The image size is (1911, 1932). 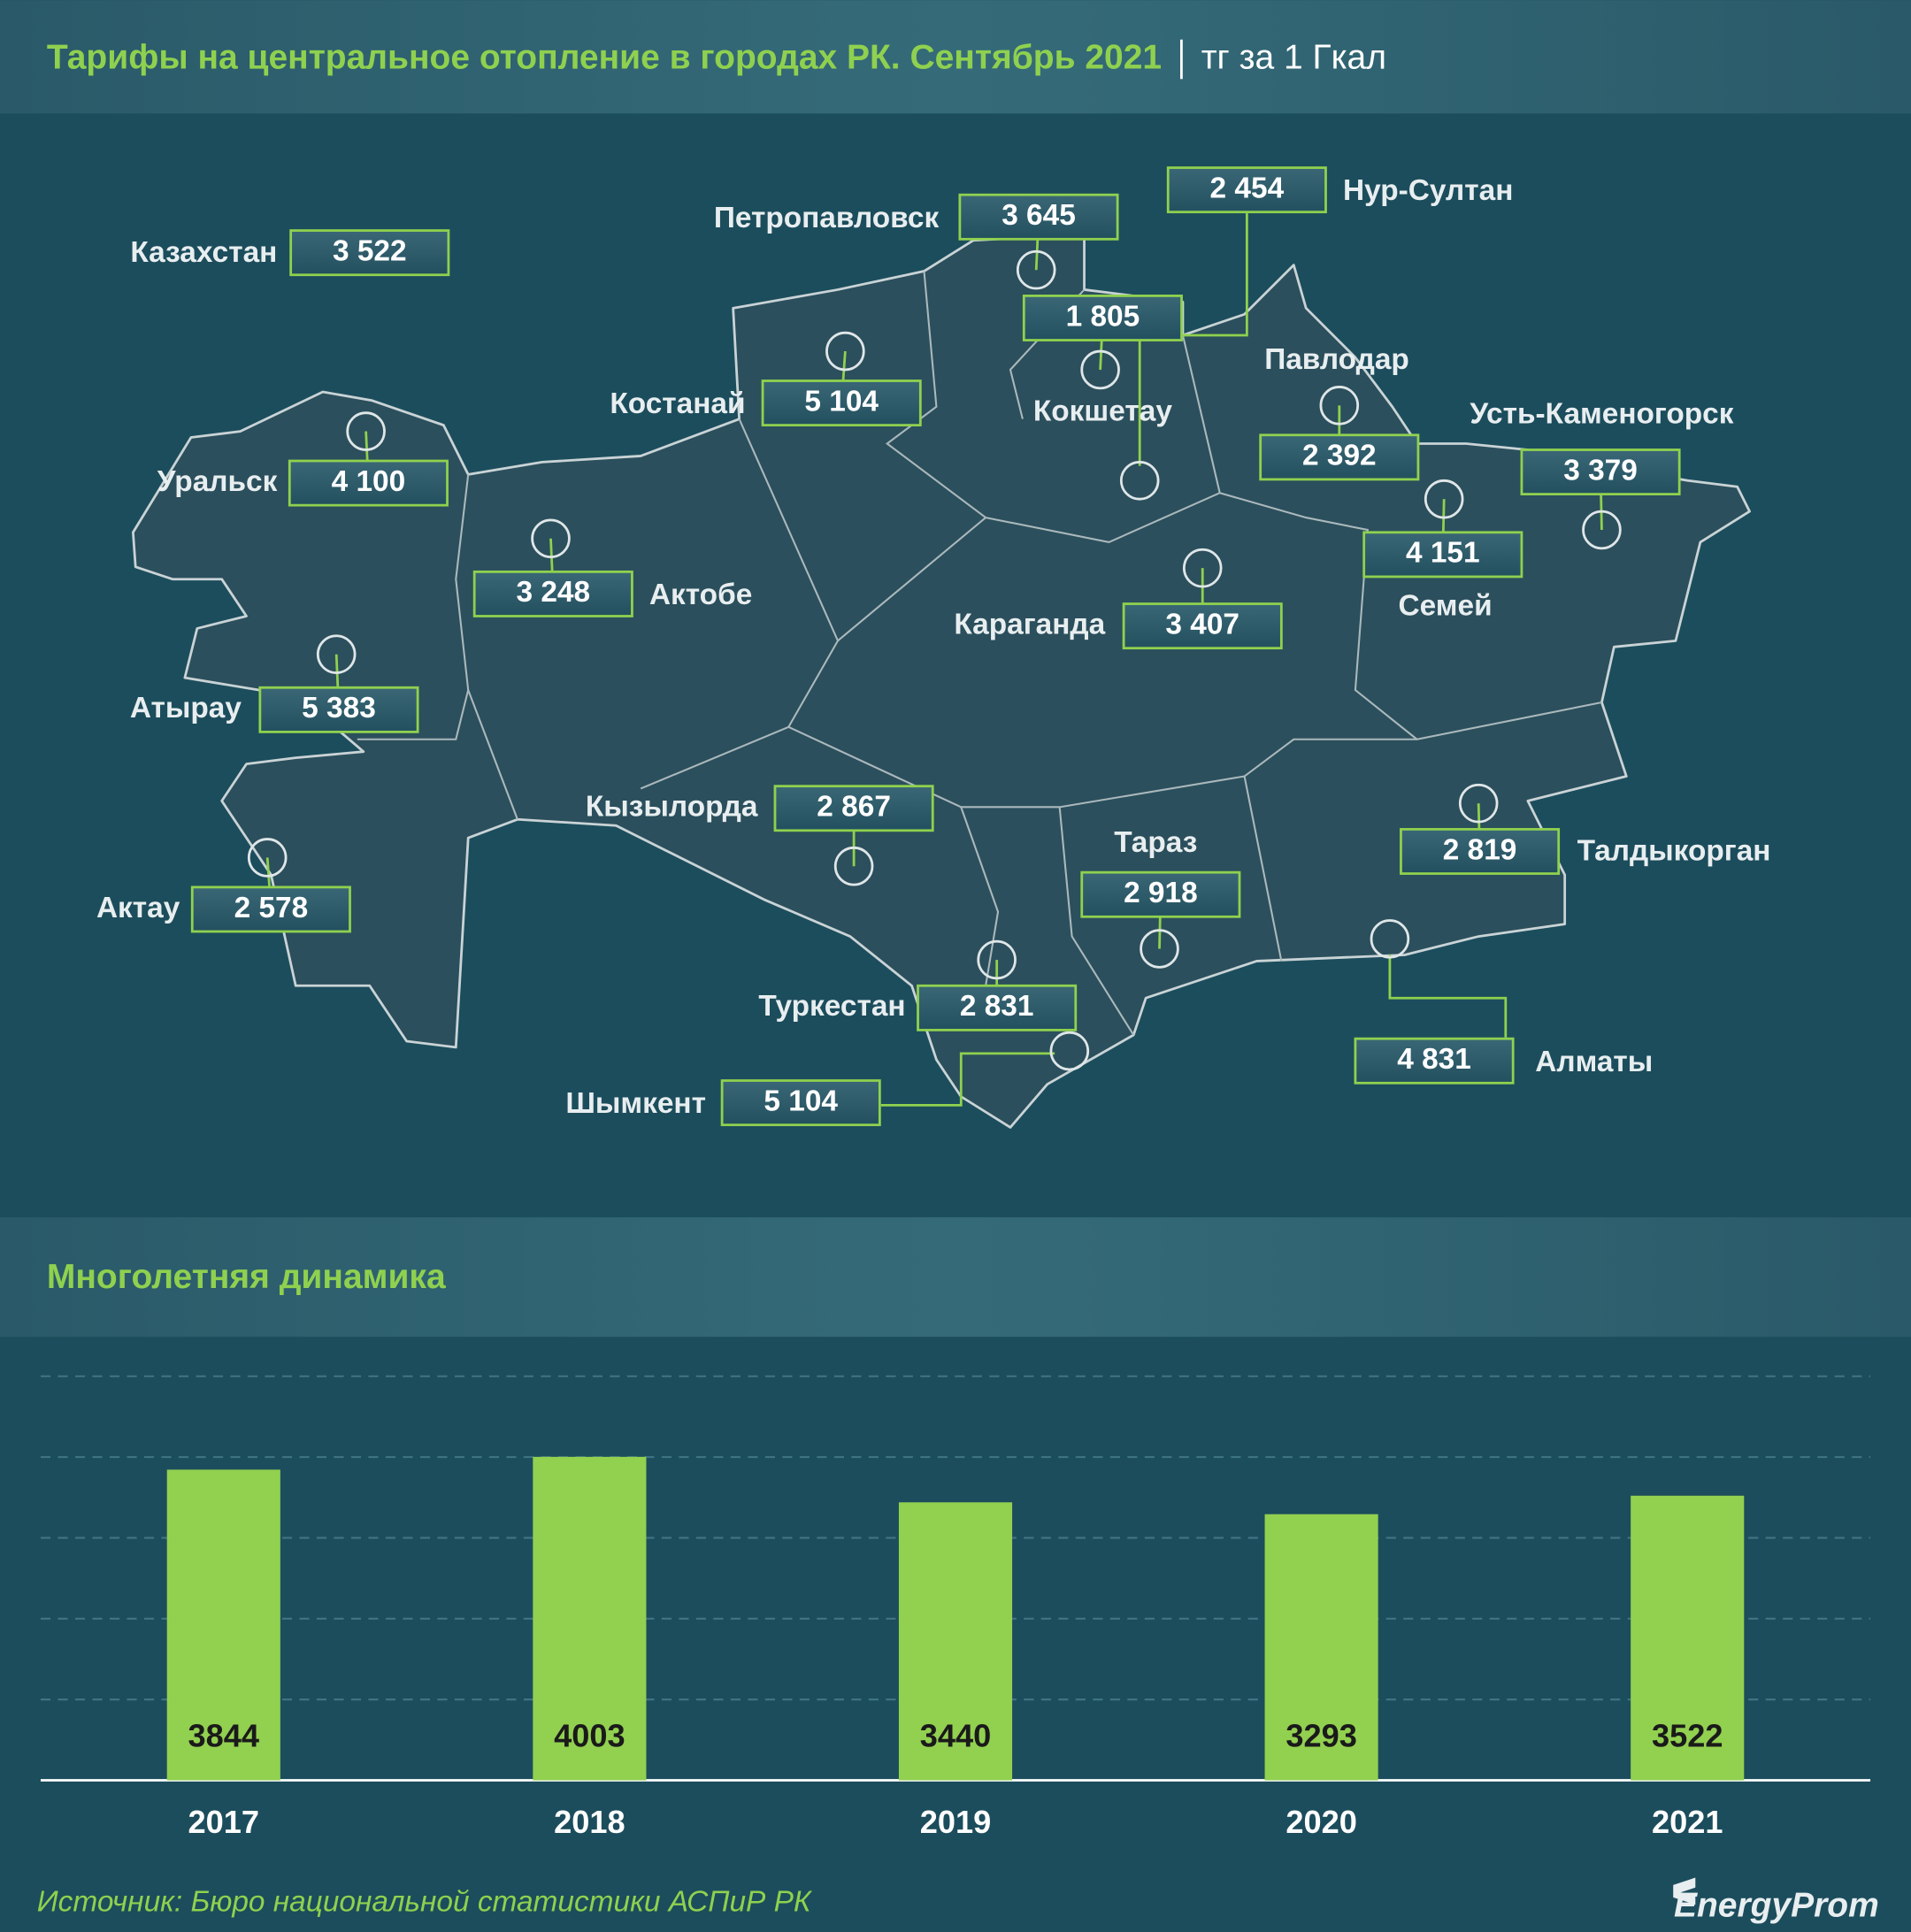 What do you see at coordinates (956, 1736) in the screenshot?
I see `bar-value-label: 3440` at bounding box center [956, 1736].